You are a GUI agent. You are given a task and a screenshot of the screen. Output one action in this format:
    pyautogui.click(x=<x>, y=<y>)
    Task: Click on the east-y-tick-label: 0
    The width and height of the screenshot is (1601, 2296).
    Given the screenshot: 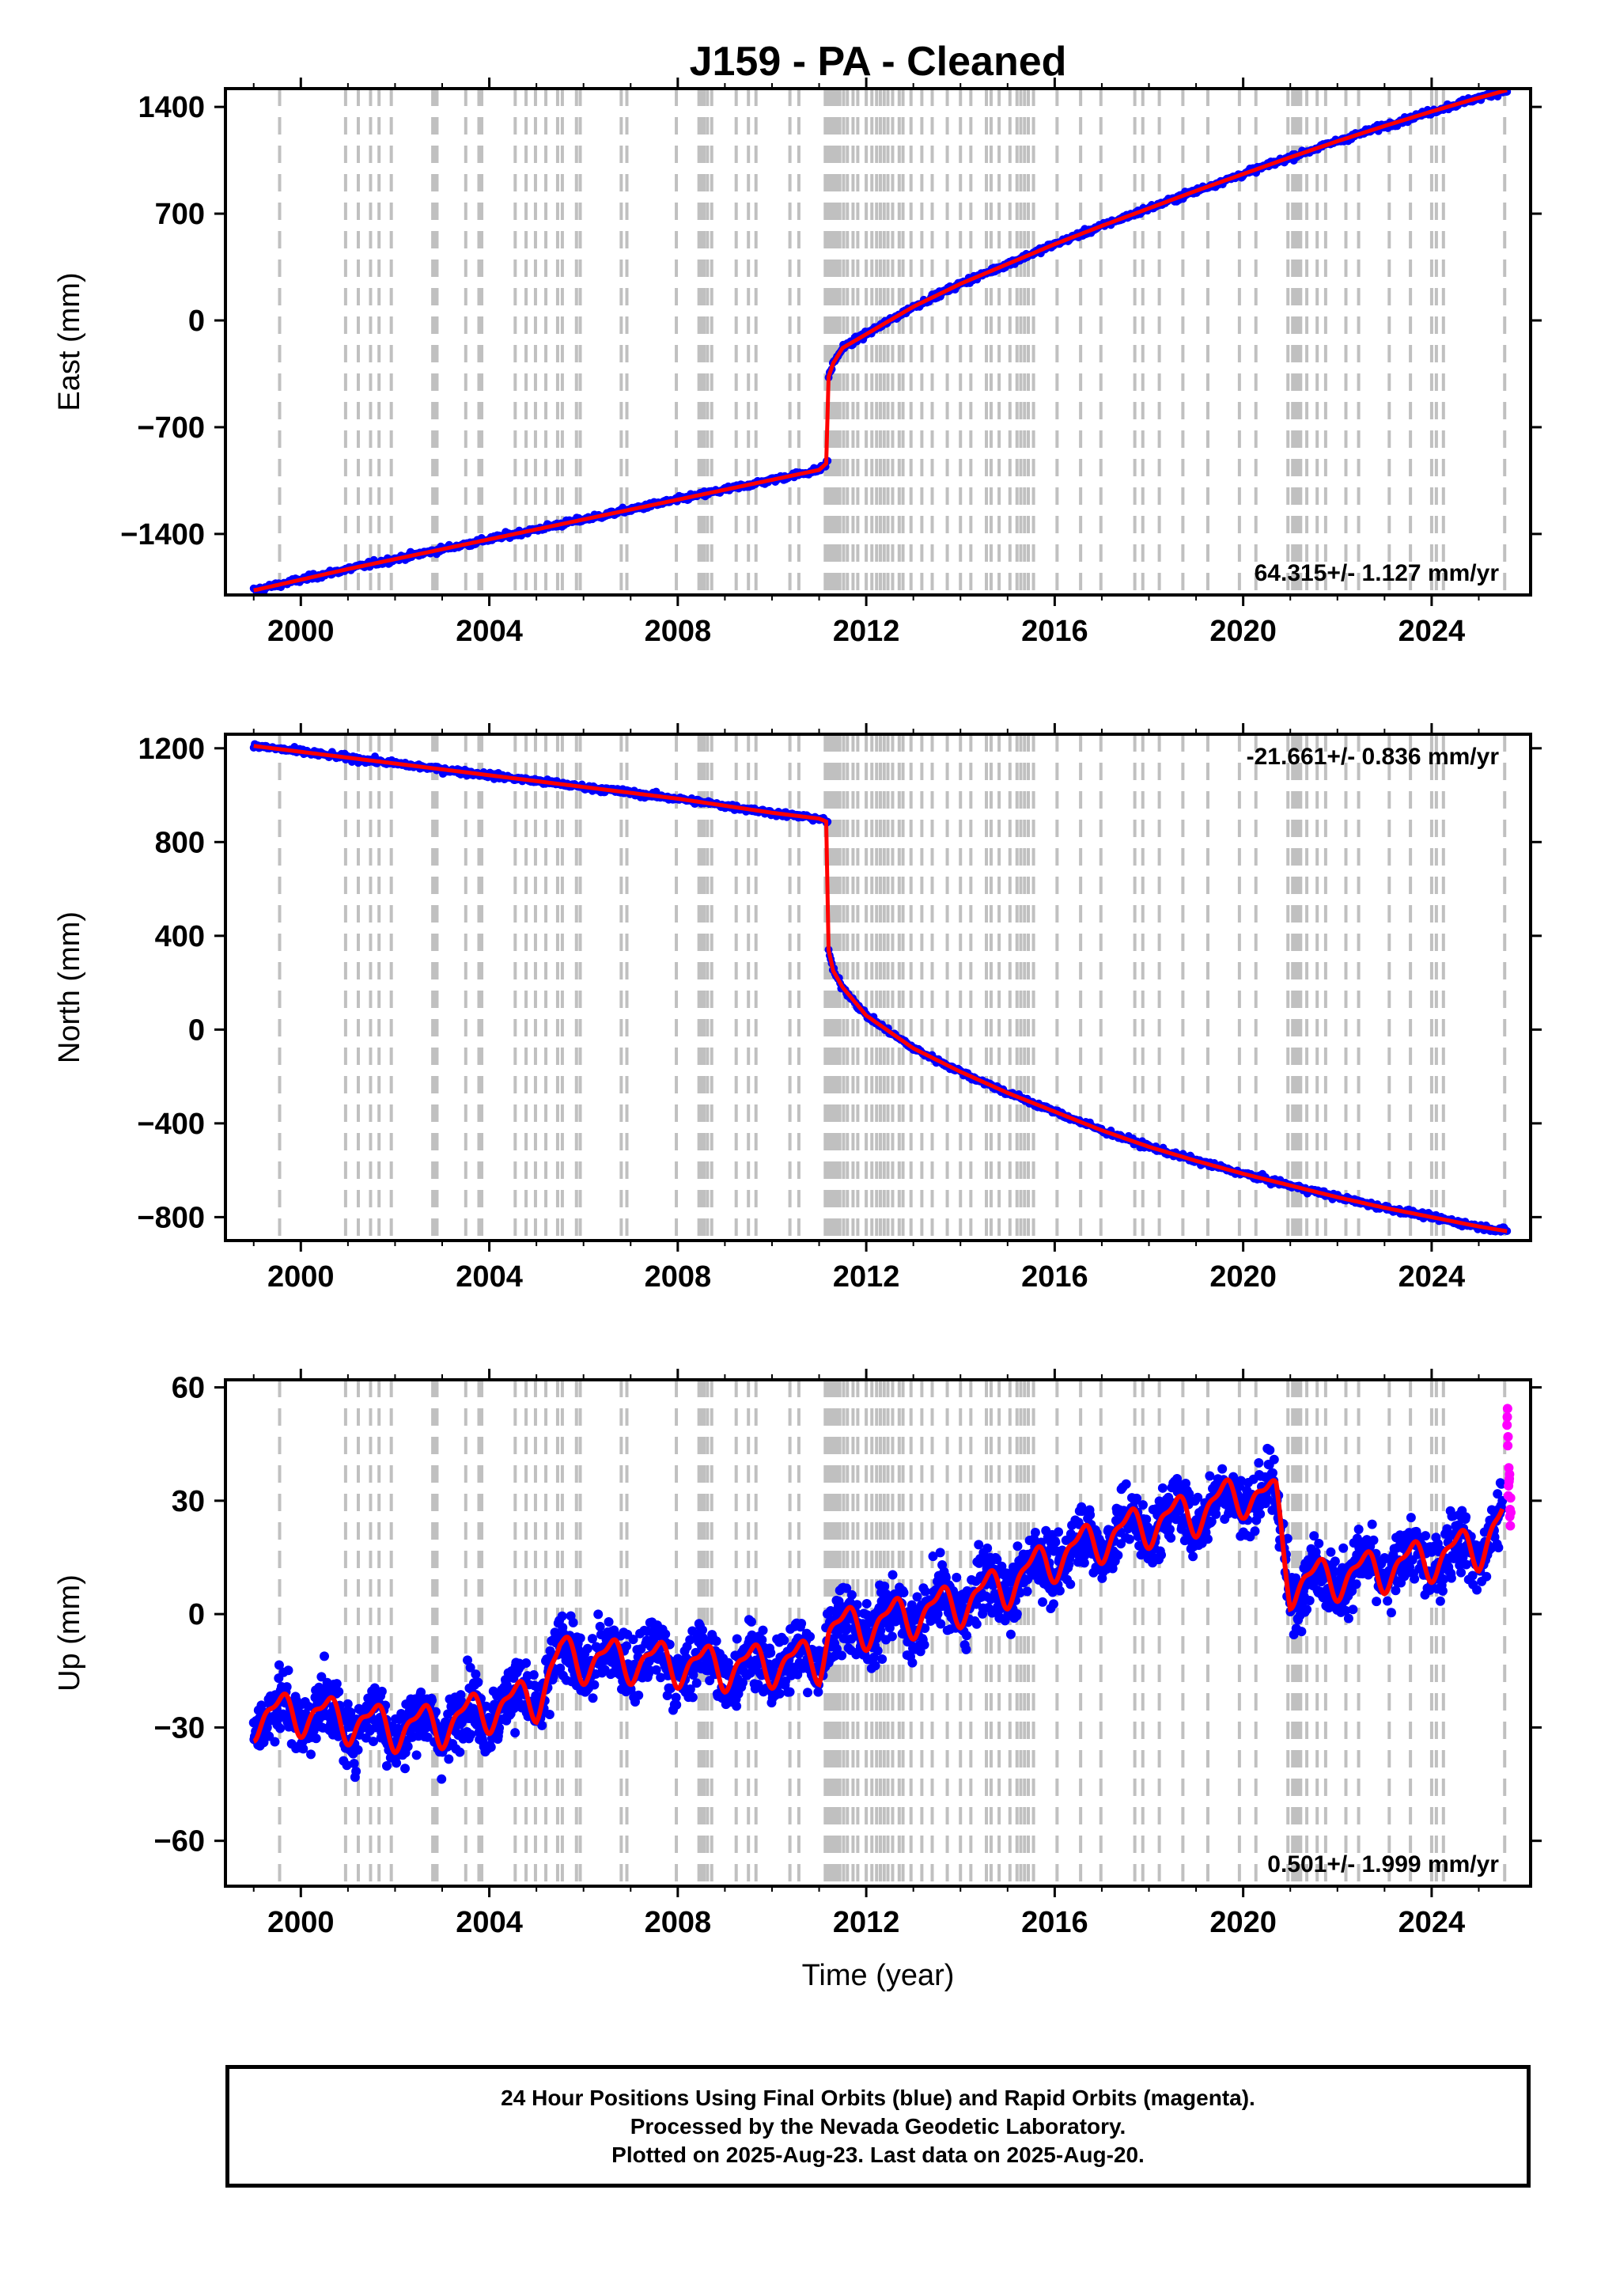 What is the action you would take?
    pyautogui.click(x=197, y=321)
    